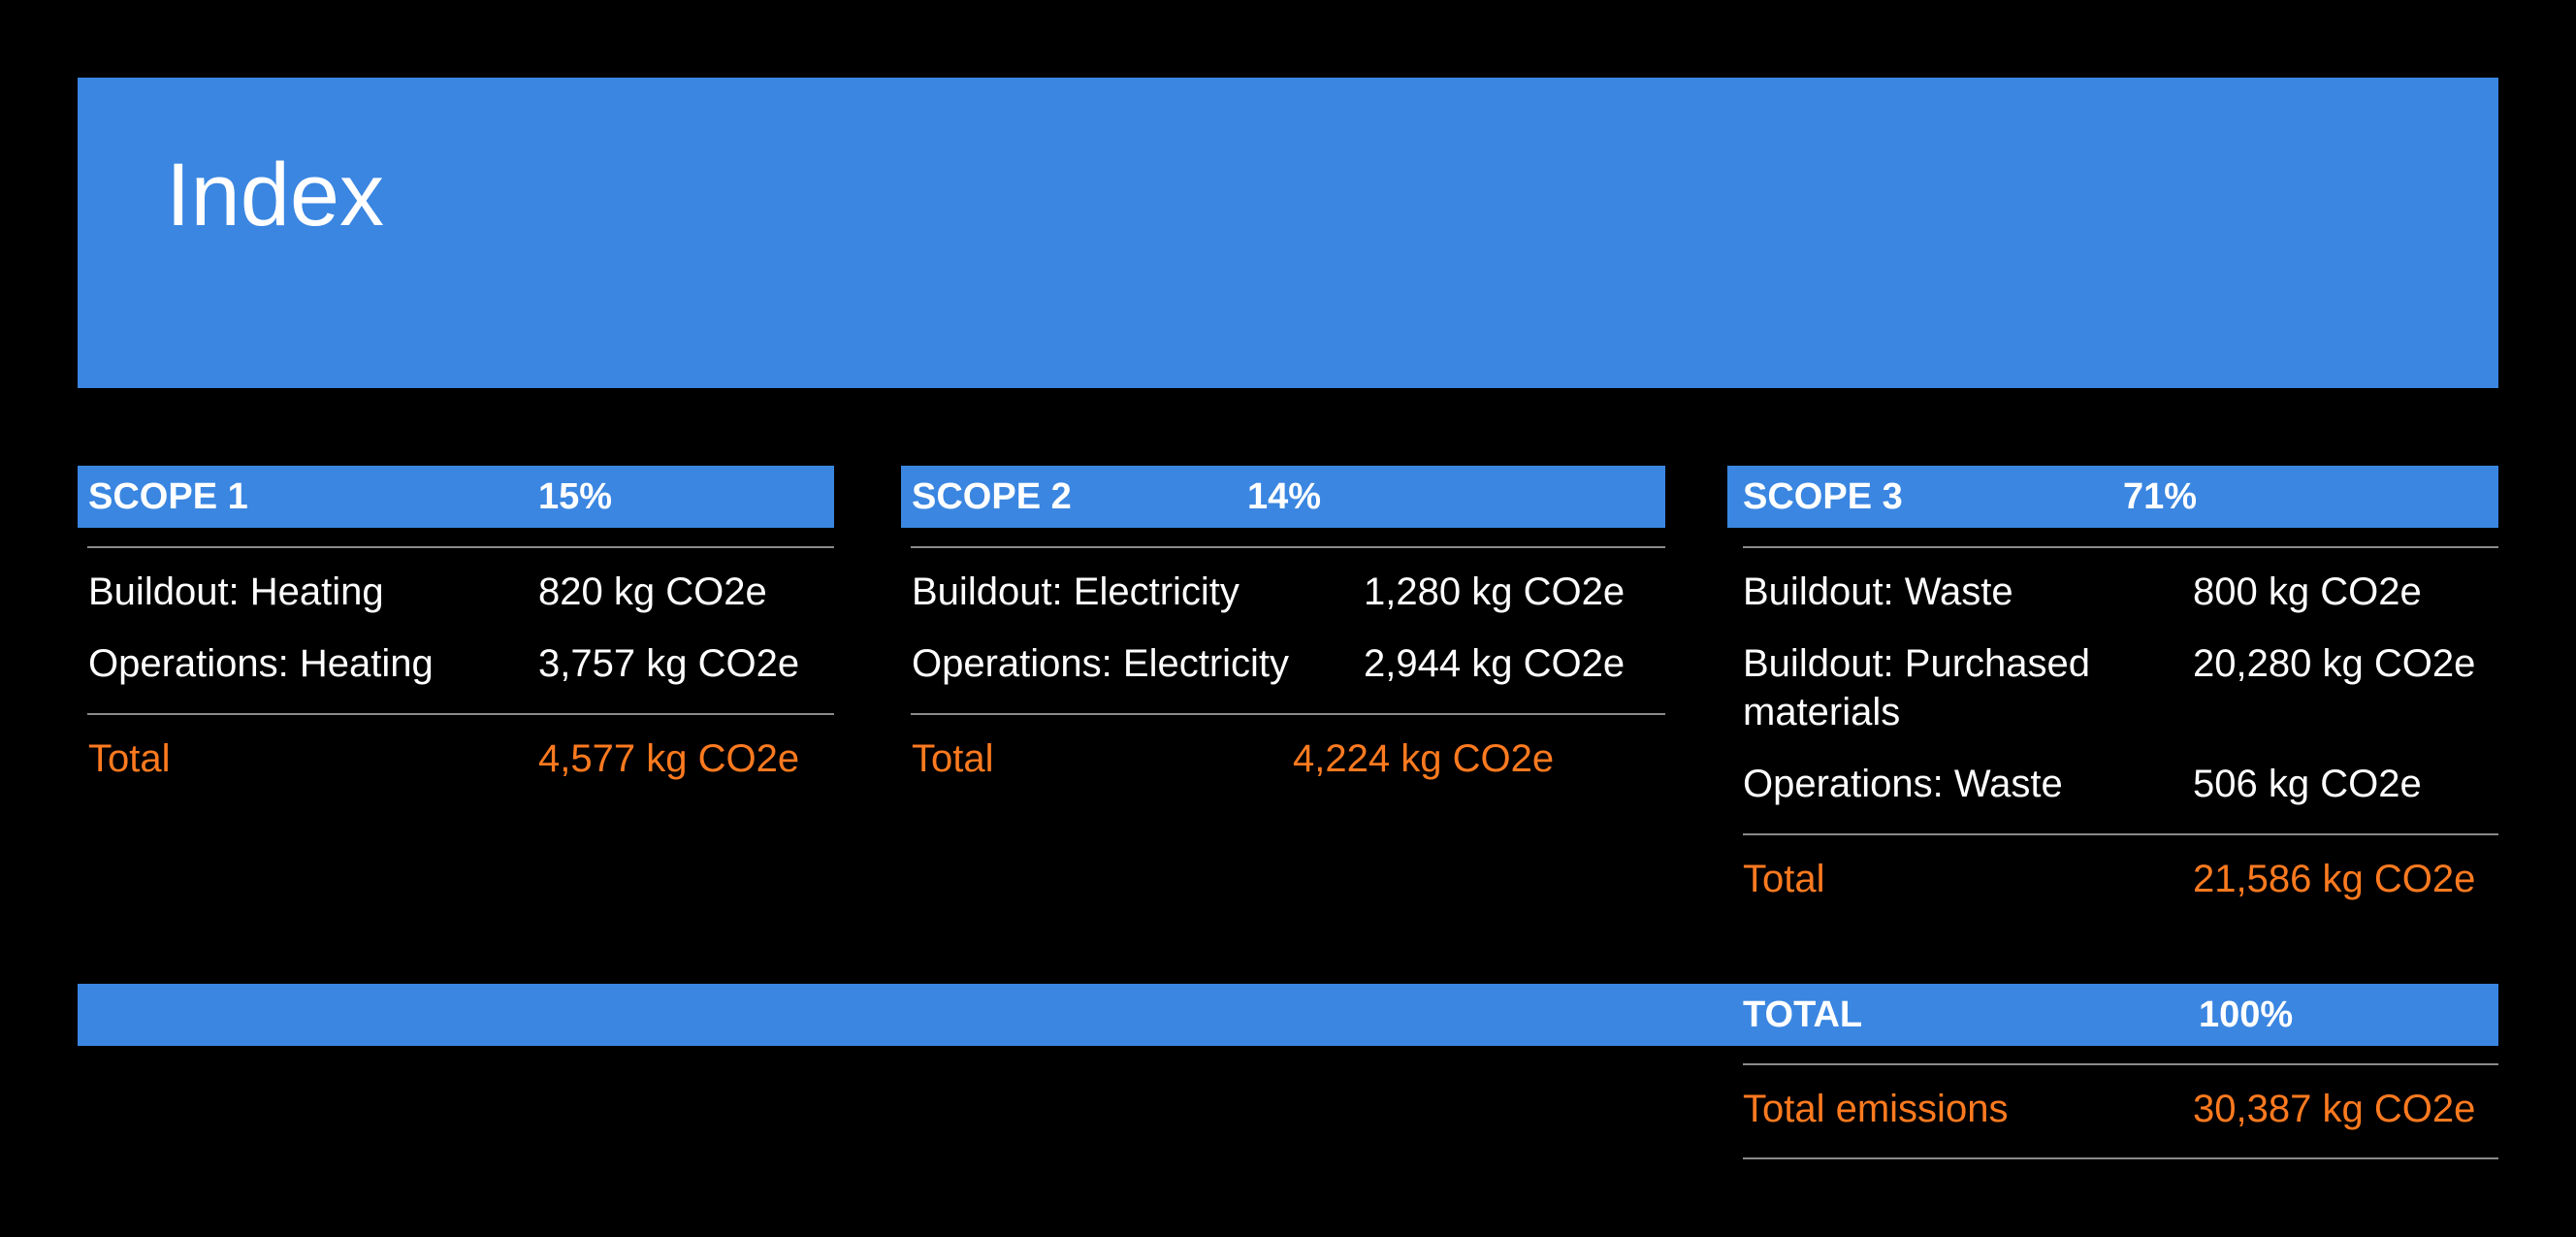  Describe the element at coordinates (1784, 879) in the screenshot. I see `scope-3-total-label: Total` at that location.